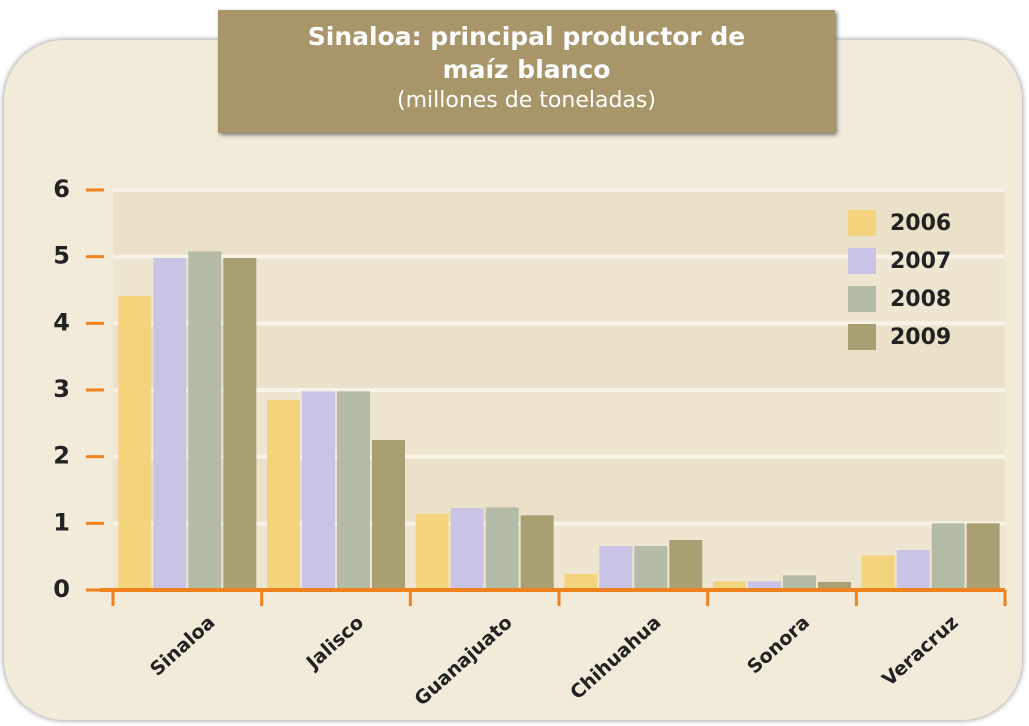 This screenshot has width=1029, height=726. I want to click on x-tick-label: Chihuahua, so click(615, 657).